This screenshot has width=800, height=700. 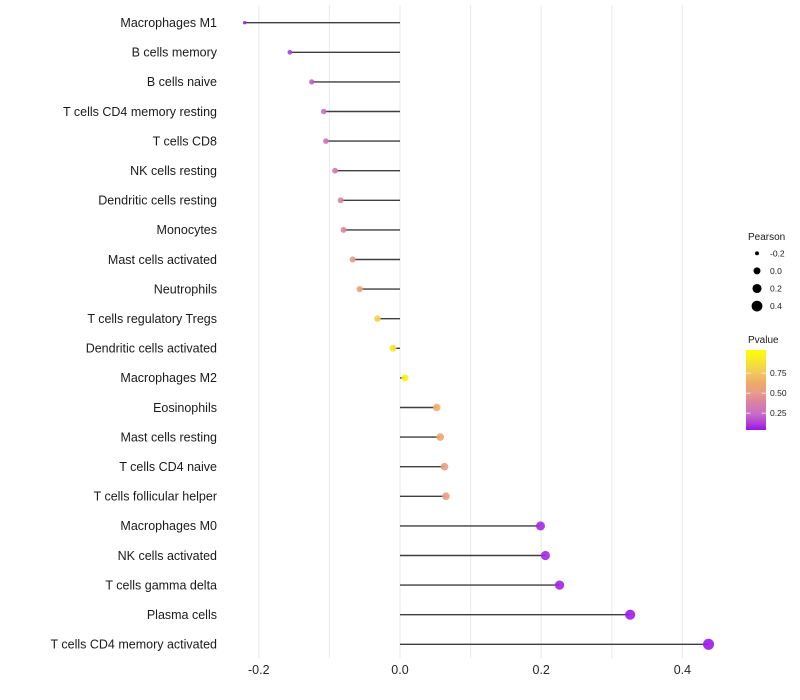 What do you see at coordinates (282, 467) in the screenshot?
I see `lollipop-row: T cells CD4 naive` at bounding box center [282, 467].